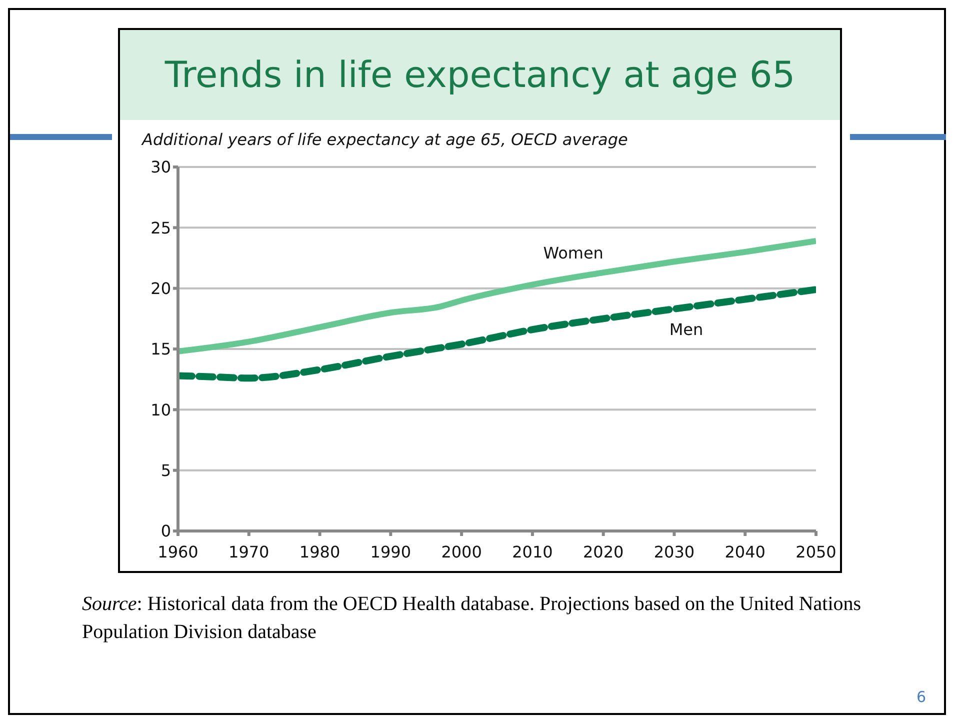 This screenshot has height=723, width=954. What do you see at coordinates (532, 552) in the screenshot?
I see `x-tick-label: 2010` at bounding box center [532, 552].